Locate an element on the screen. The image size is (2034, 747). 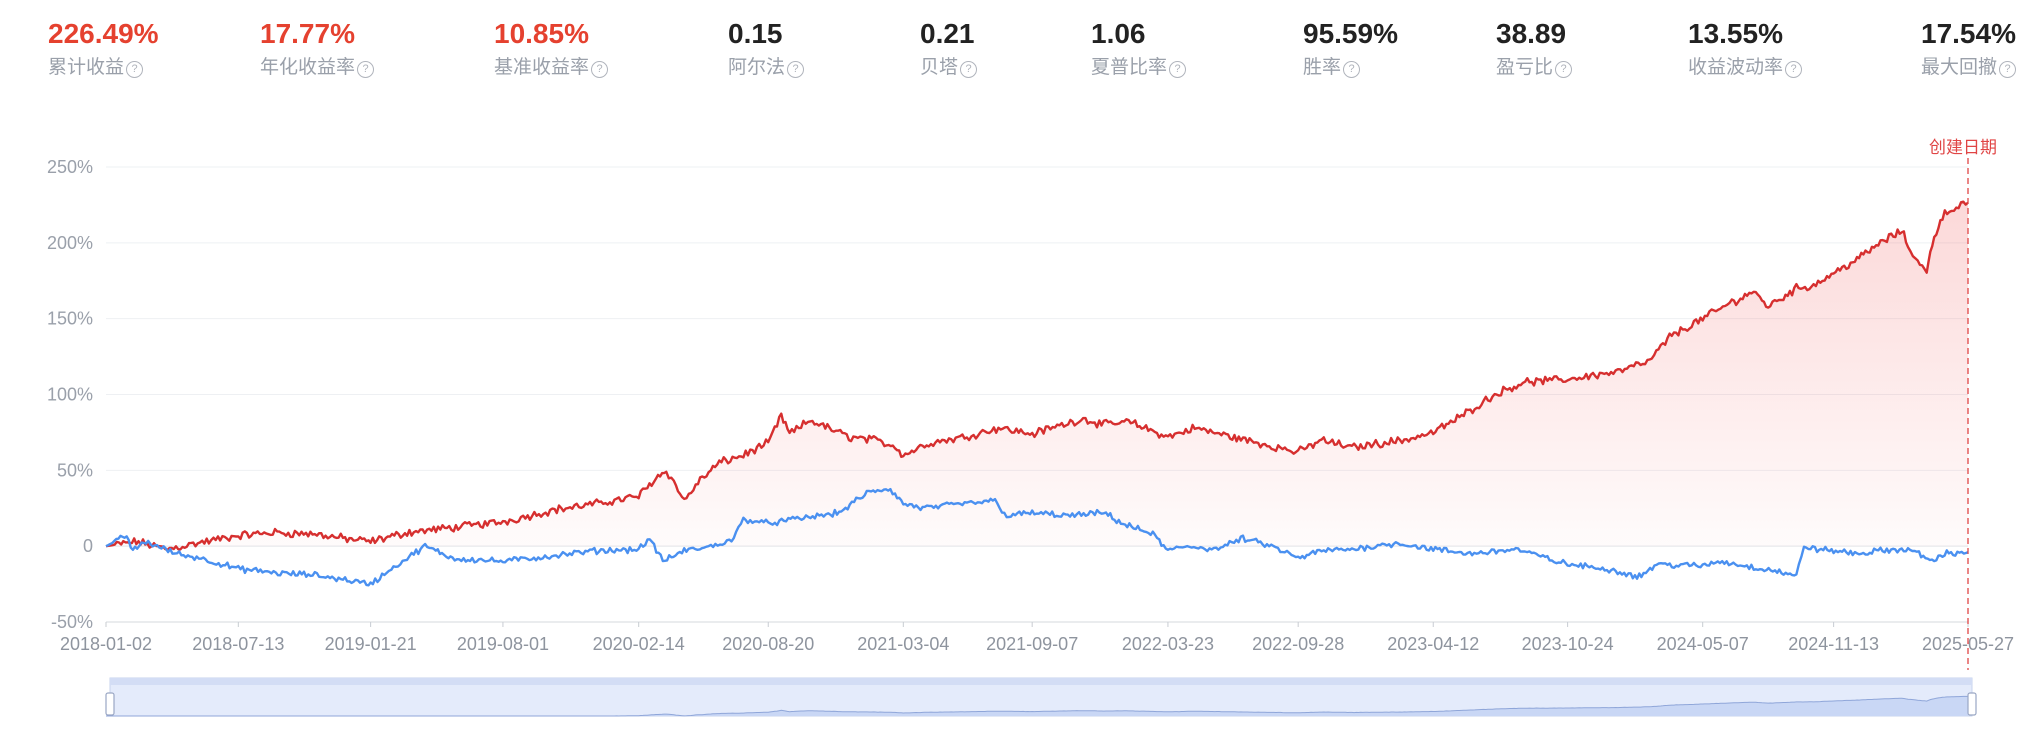
slider-preview-area is located at coordinates (1037, 706).